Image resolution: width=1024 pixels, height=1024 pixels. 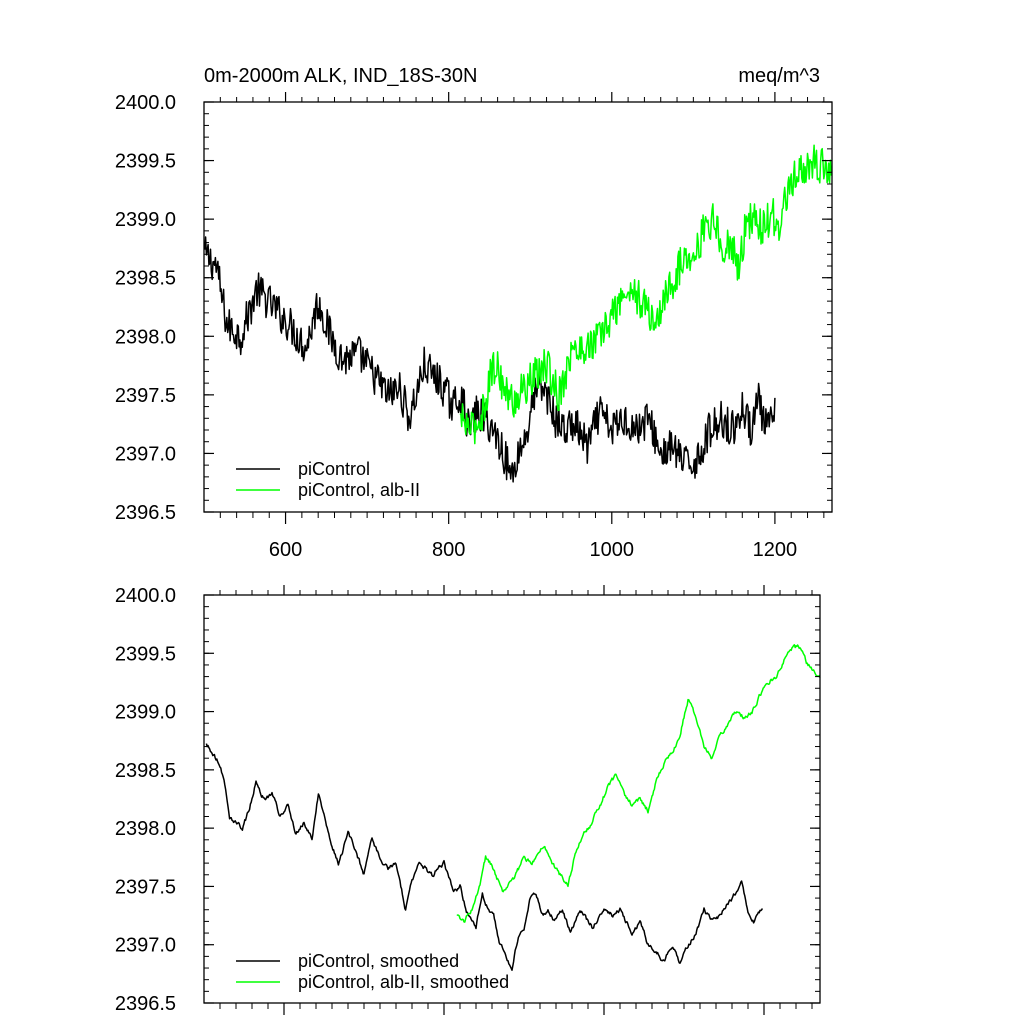 What do you see at coordinates (448, 550) in the screenshot?
I see `top-x-tick-label: 800` at bounding box center [448, 550].